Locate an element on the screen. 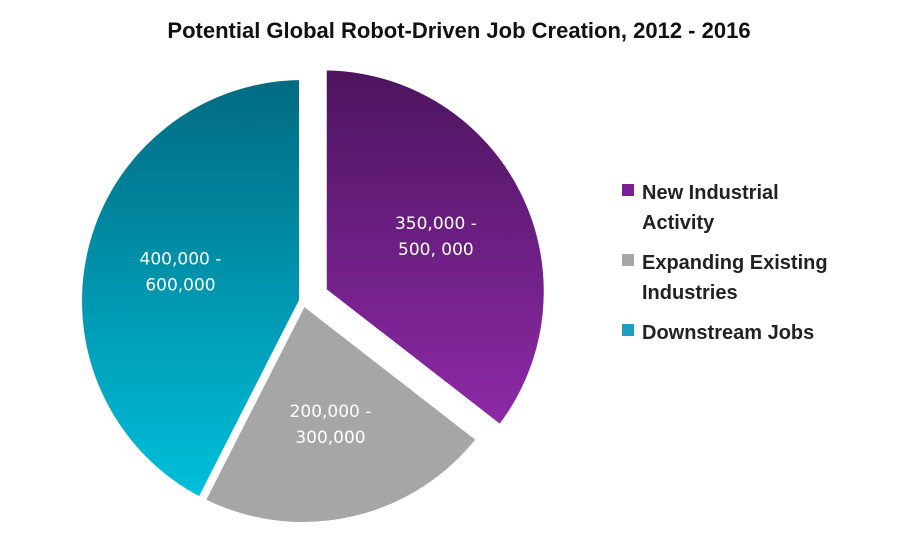 Image resolution: width=918 pixels, height=542 pixels. legend-item: New Industrial Activity is located at coordinates (767, 208).